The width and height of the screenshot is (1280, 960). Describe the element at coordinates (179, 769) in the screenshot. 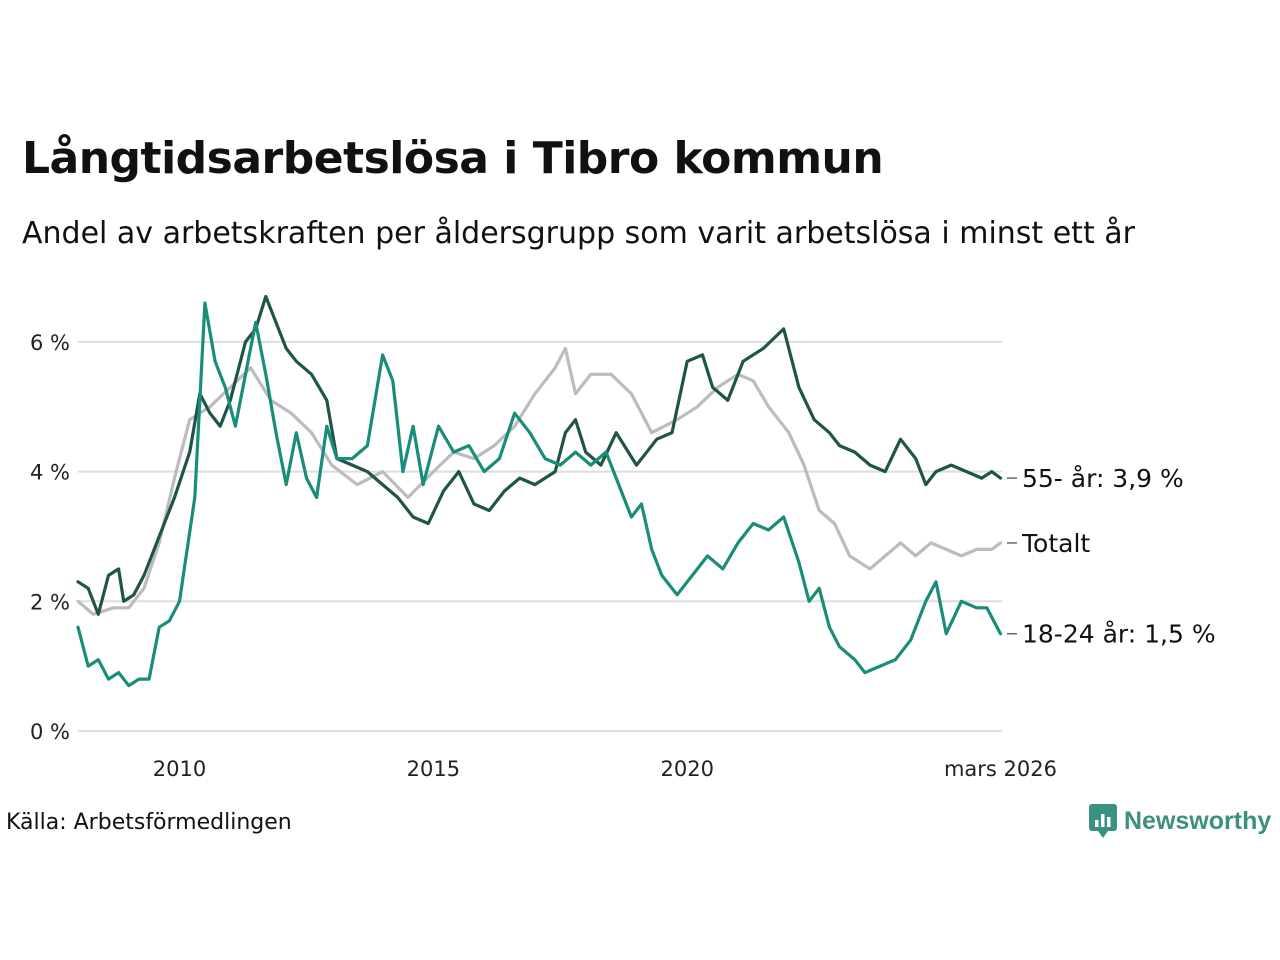

I see `x-tick-label: 2010` at that location.